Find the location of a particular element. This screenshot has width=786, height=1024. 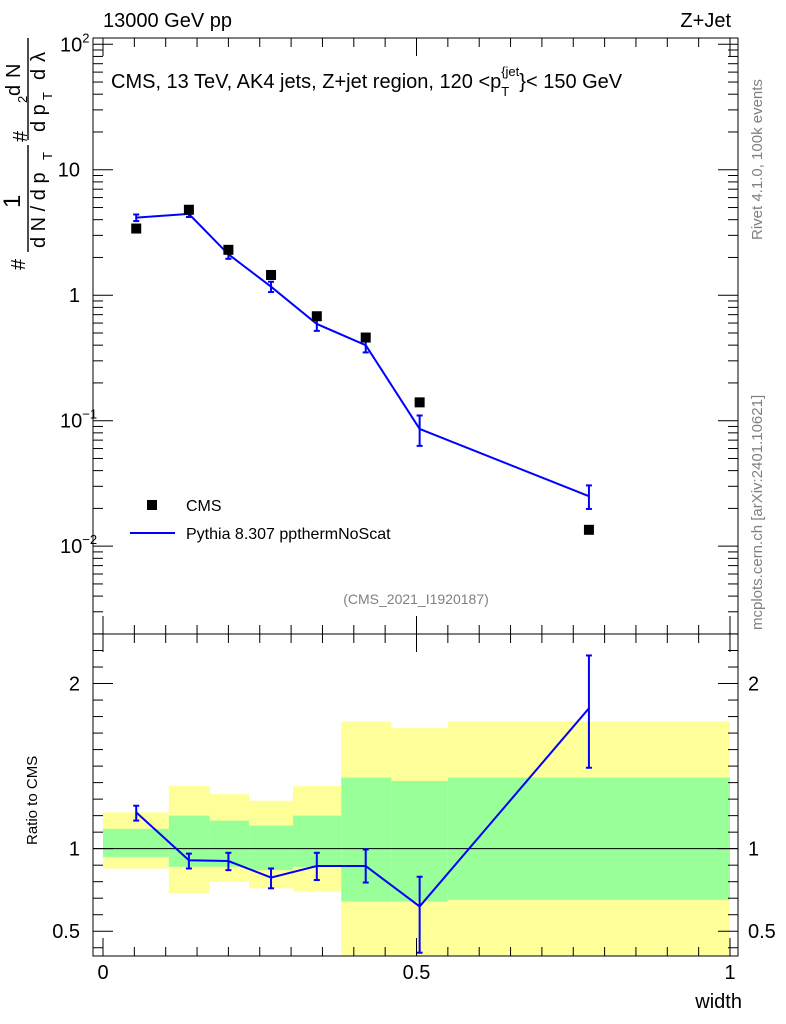

legend-cms-label: CMS is located at coordinates (204, 506).